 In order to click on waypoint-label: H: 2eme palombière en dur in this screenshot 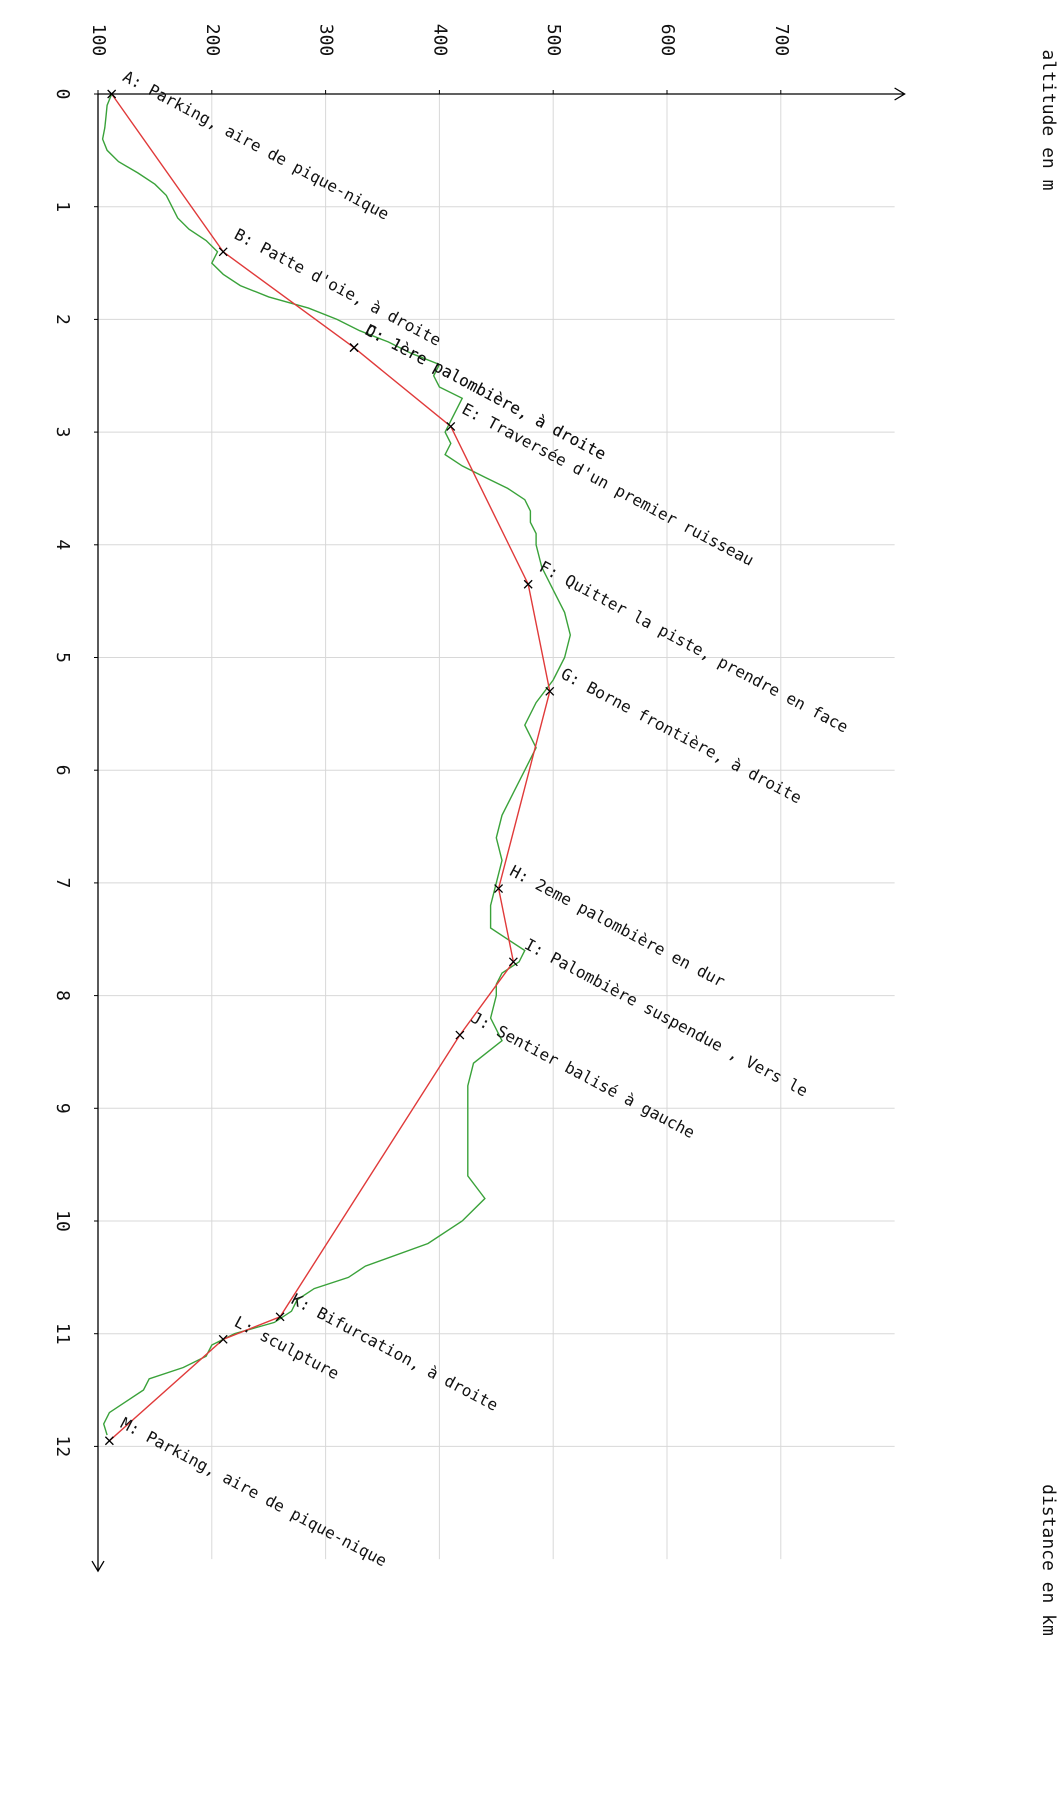, I will do `click(618, 926)`.